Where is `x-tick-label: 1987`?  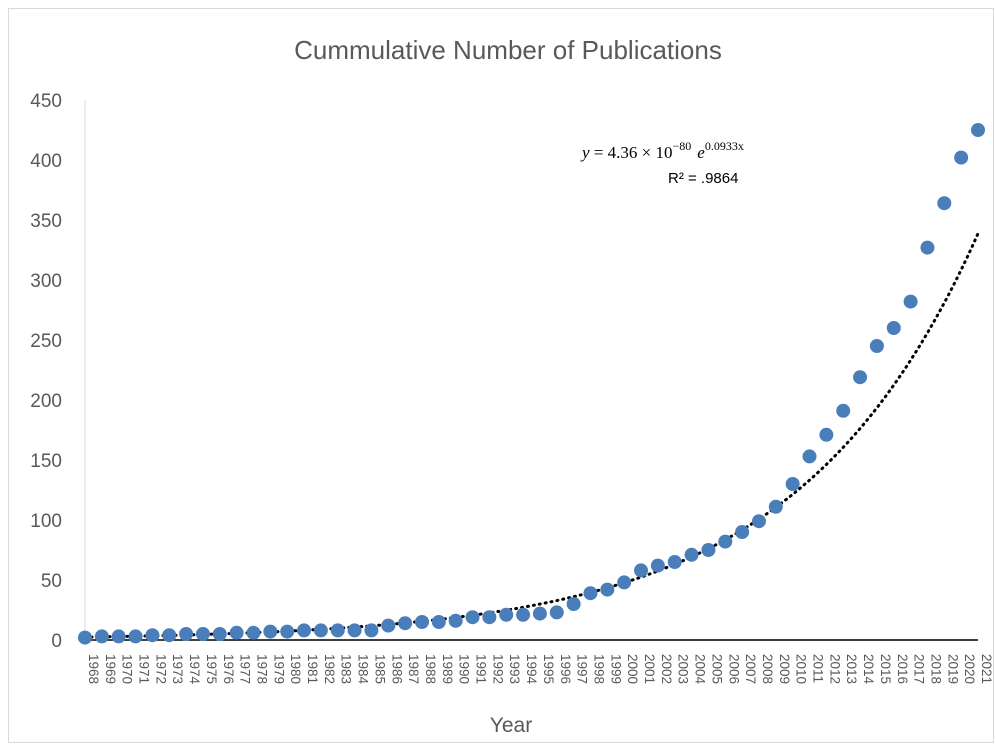
x-tick-label: 1987 is located at coordinates (413, 669).